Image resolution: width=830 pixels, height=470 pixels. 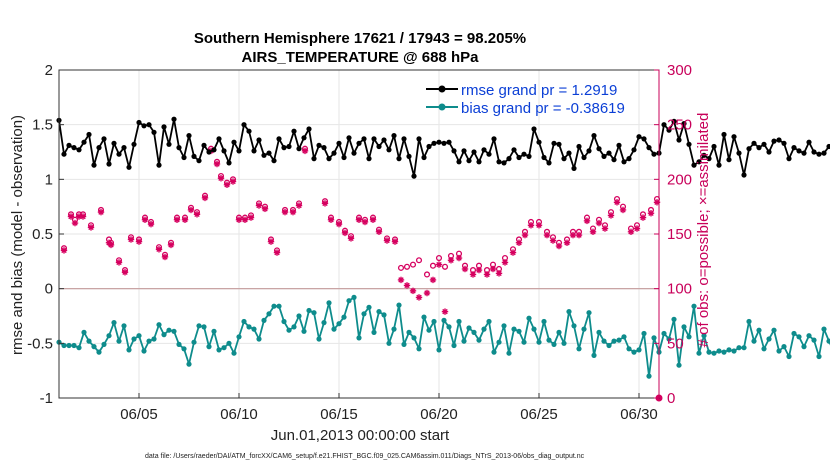 I want to click on y-axis-right: 0 50 100 150 200 250 300, so click(x=673, y=234).